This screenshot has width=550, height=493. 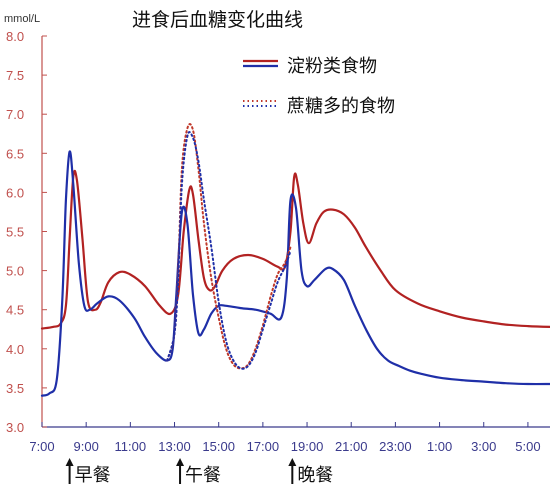 What do you see at coordinates (15, 427) in the screenshot?
I see `y-tick-label: 3.0` at bounding box center [15, 427].